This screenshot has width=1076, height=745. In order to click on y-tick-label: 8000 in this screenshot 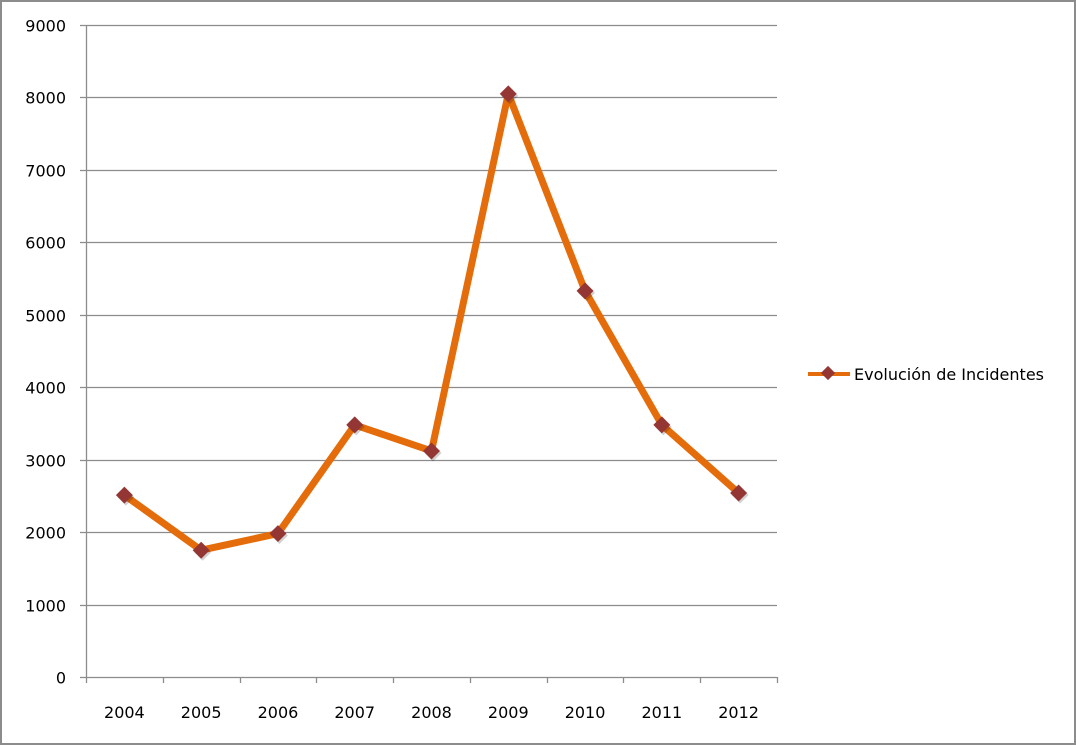, I will do `click(45, 98)`.